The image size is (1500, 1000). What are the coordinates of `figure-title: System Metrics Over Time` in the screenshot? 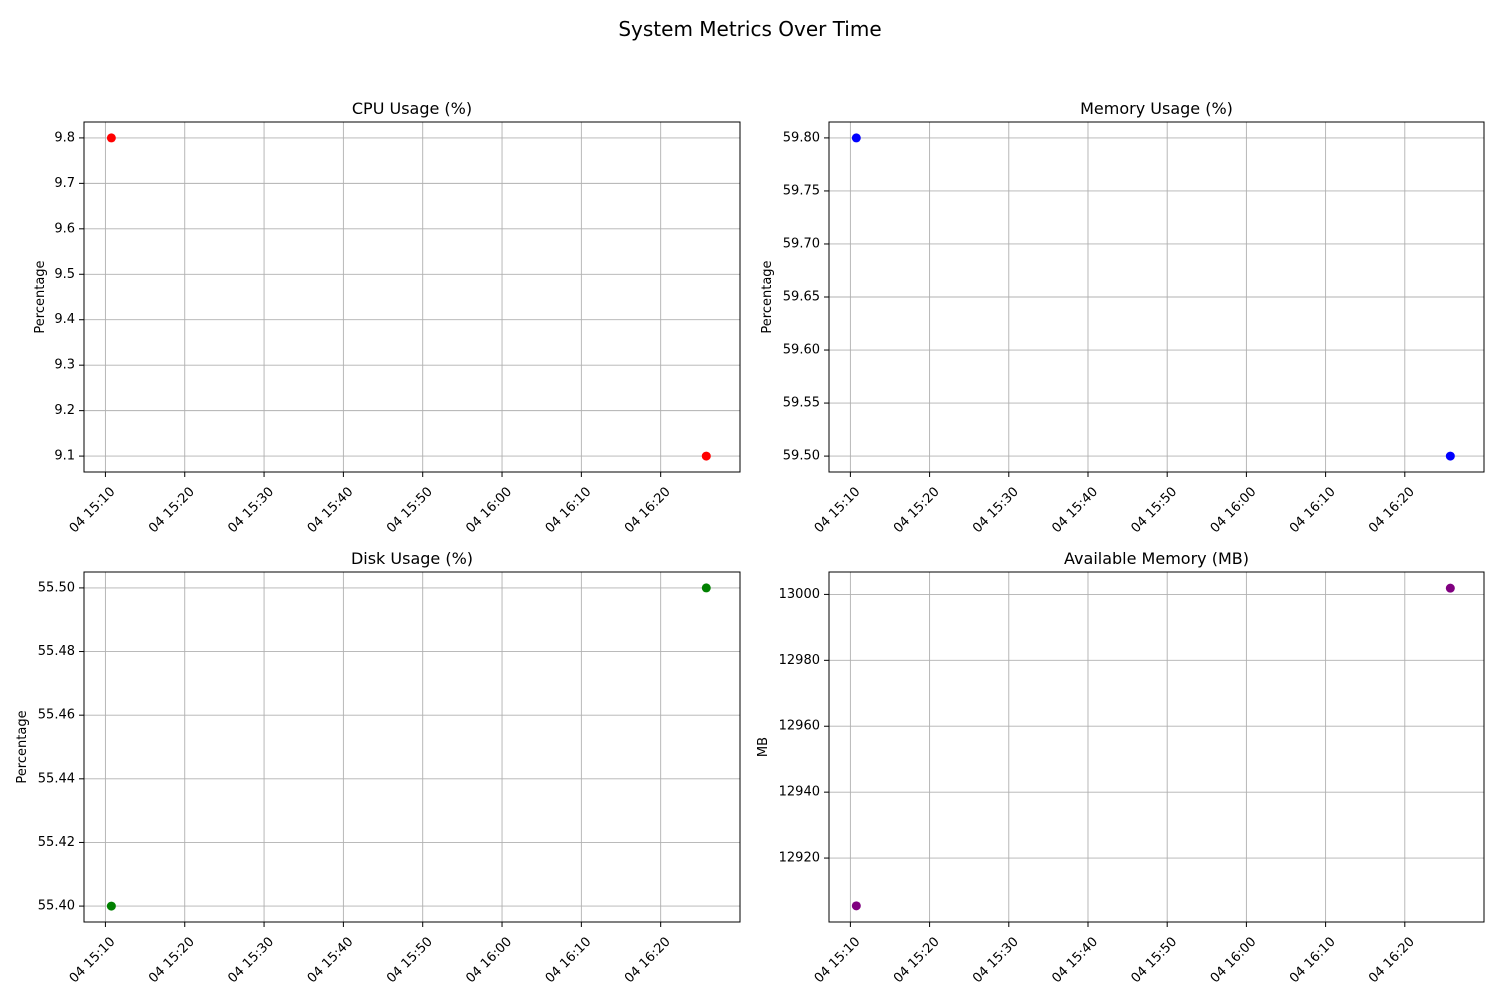 It's located at (749, 29).